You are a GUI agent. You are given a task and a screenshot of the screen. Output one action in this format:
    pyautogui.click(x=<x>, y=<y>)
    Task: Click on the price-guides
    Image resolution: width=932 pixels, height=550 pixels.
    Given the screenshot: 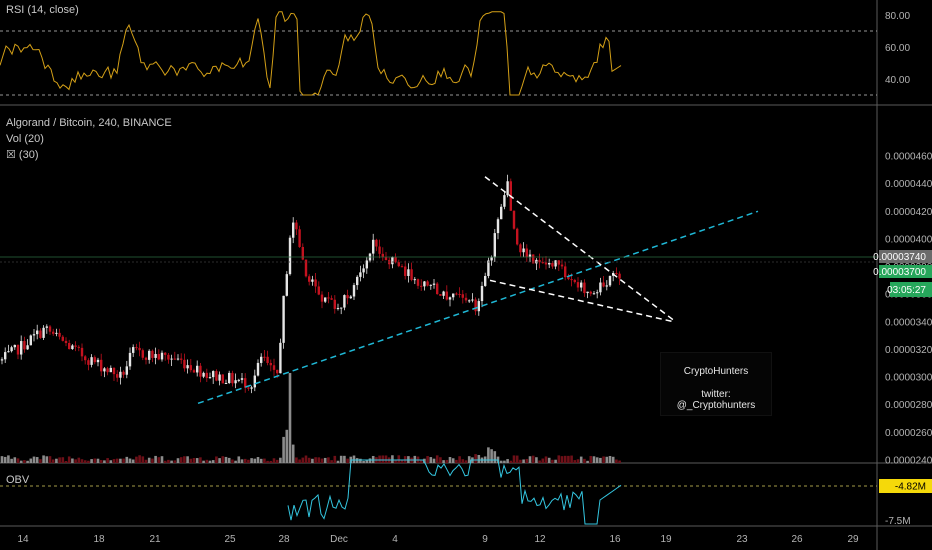 What is the action you would take?
    pyautogui.click(x=438, y=259)
    